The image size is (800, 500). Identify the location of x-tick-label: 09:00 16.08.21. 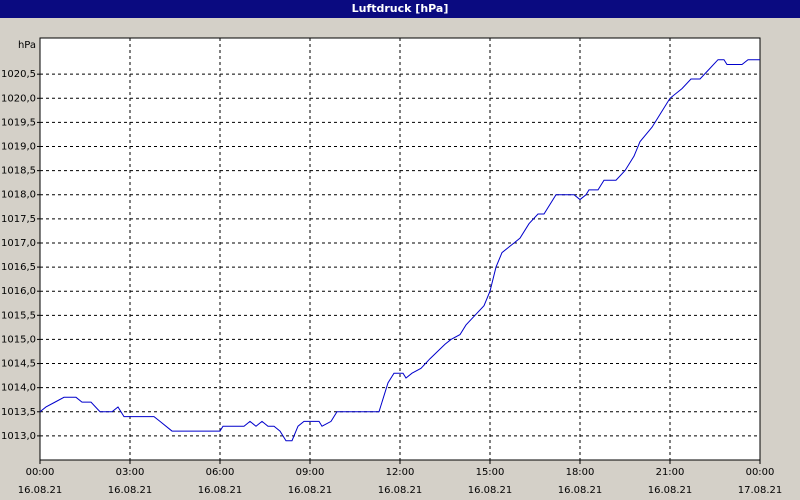
(310, 481).